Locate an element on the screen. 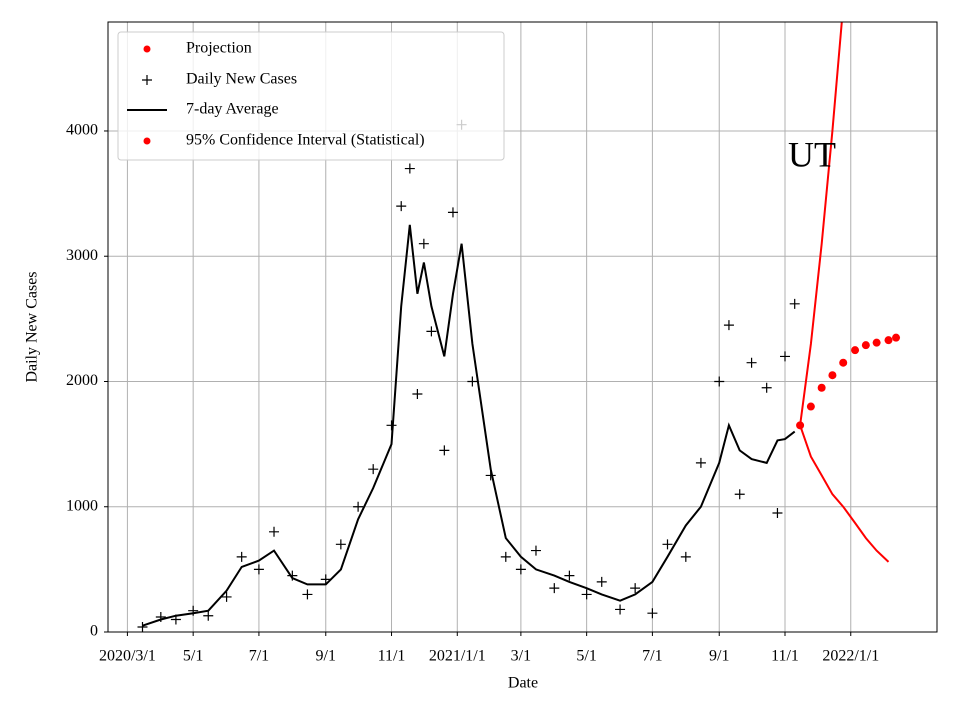 The image size is (960, 720). y-tick-label: 0 is located at coordinates (94, 631).